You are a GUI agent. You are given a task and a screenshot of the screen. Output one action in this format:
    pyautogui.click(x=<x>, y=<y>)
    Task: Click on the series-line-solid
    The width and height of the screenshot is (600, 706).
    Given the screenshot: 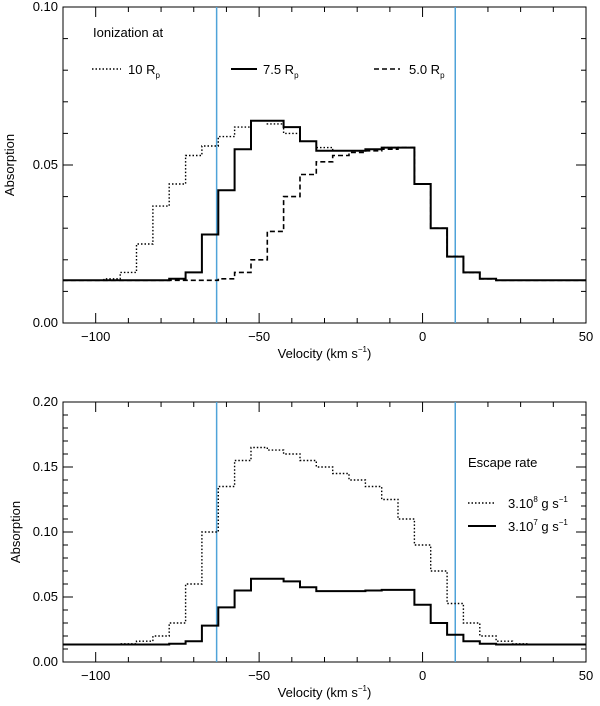 What is the action you would take?
    pyautogui.click(x=324, y=611)
    